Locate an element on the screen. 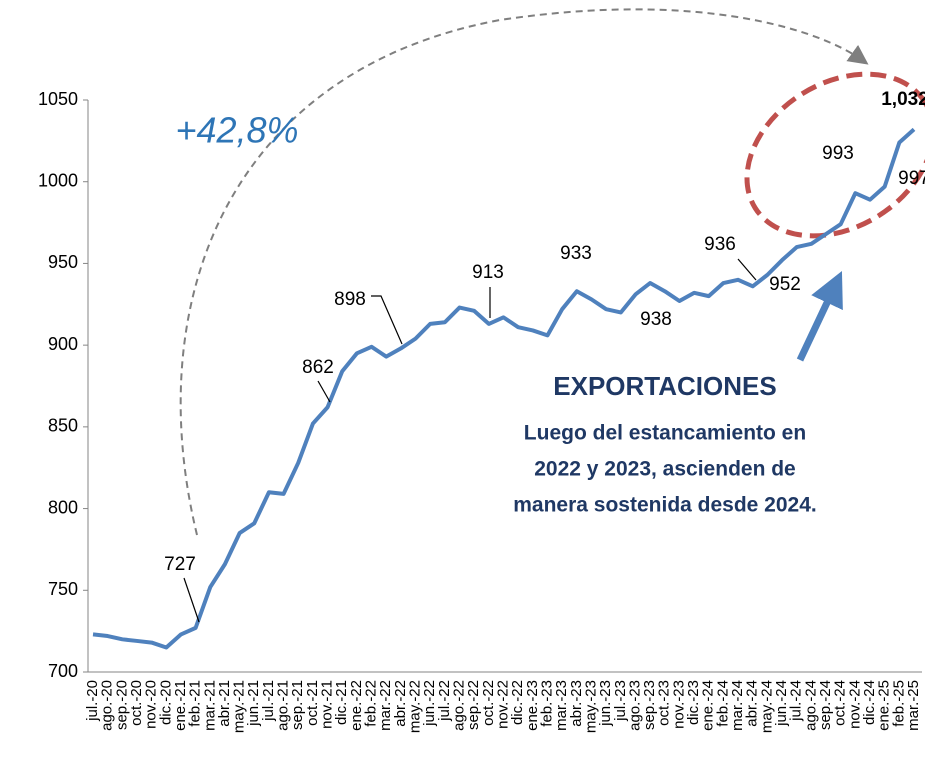 The height and width of the screenshot is (770, 925). x-tick-label: dic.-22 is located at coordinates (517, 702).